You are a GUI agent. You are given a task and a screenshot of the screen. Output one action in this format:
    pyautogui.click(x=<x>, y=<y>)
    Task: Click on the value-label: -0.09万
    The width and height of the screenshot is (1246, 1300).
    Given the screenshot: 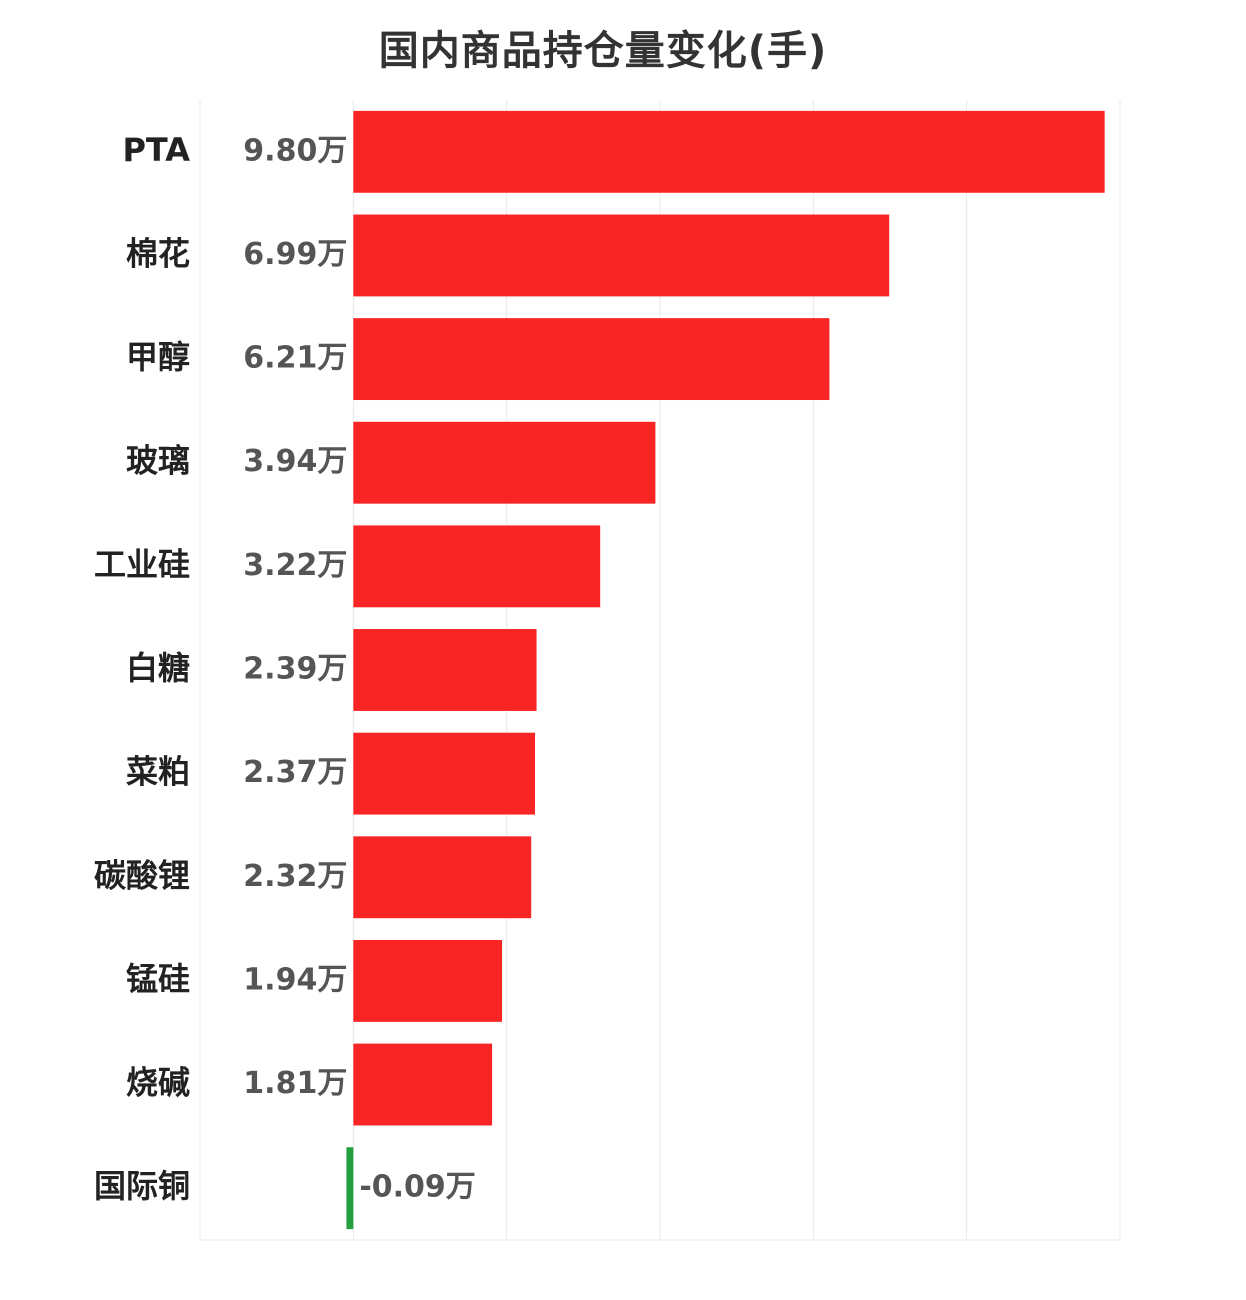 What is the action you would take?
    pyautogui.click(x=417, y=1187)
    